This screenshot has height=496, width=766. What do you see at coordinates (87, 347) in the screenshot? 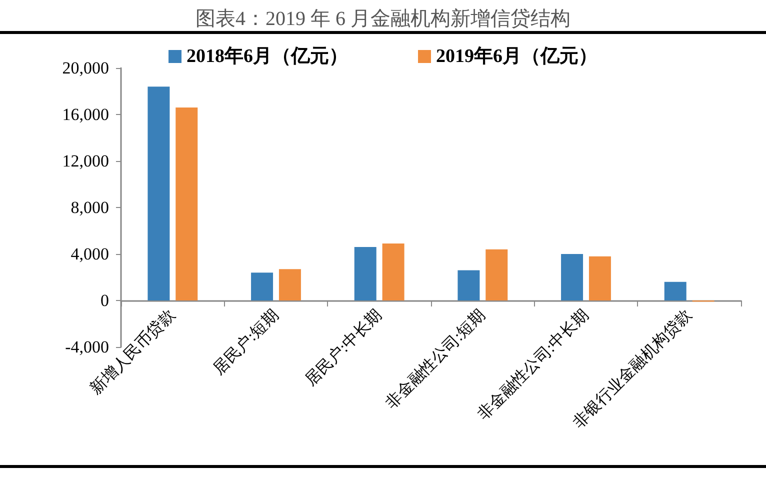
I see `y-tick-label: -4,000` at bounding box center [87, 347].